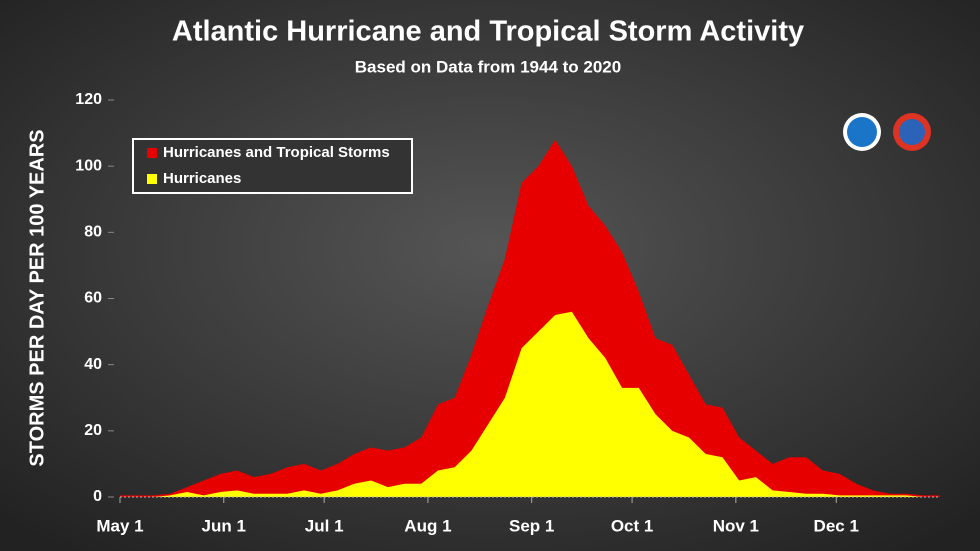 This screenshot has height=551, width=980. I want to click on legend-box, so click(272, 166).